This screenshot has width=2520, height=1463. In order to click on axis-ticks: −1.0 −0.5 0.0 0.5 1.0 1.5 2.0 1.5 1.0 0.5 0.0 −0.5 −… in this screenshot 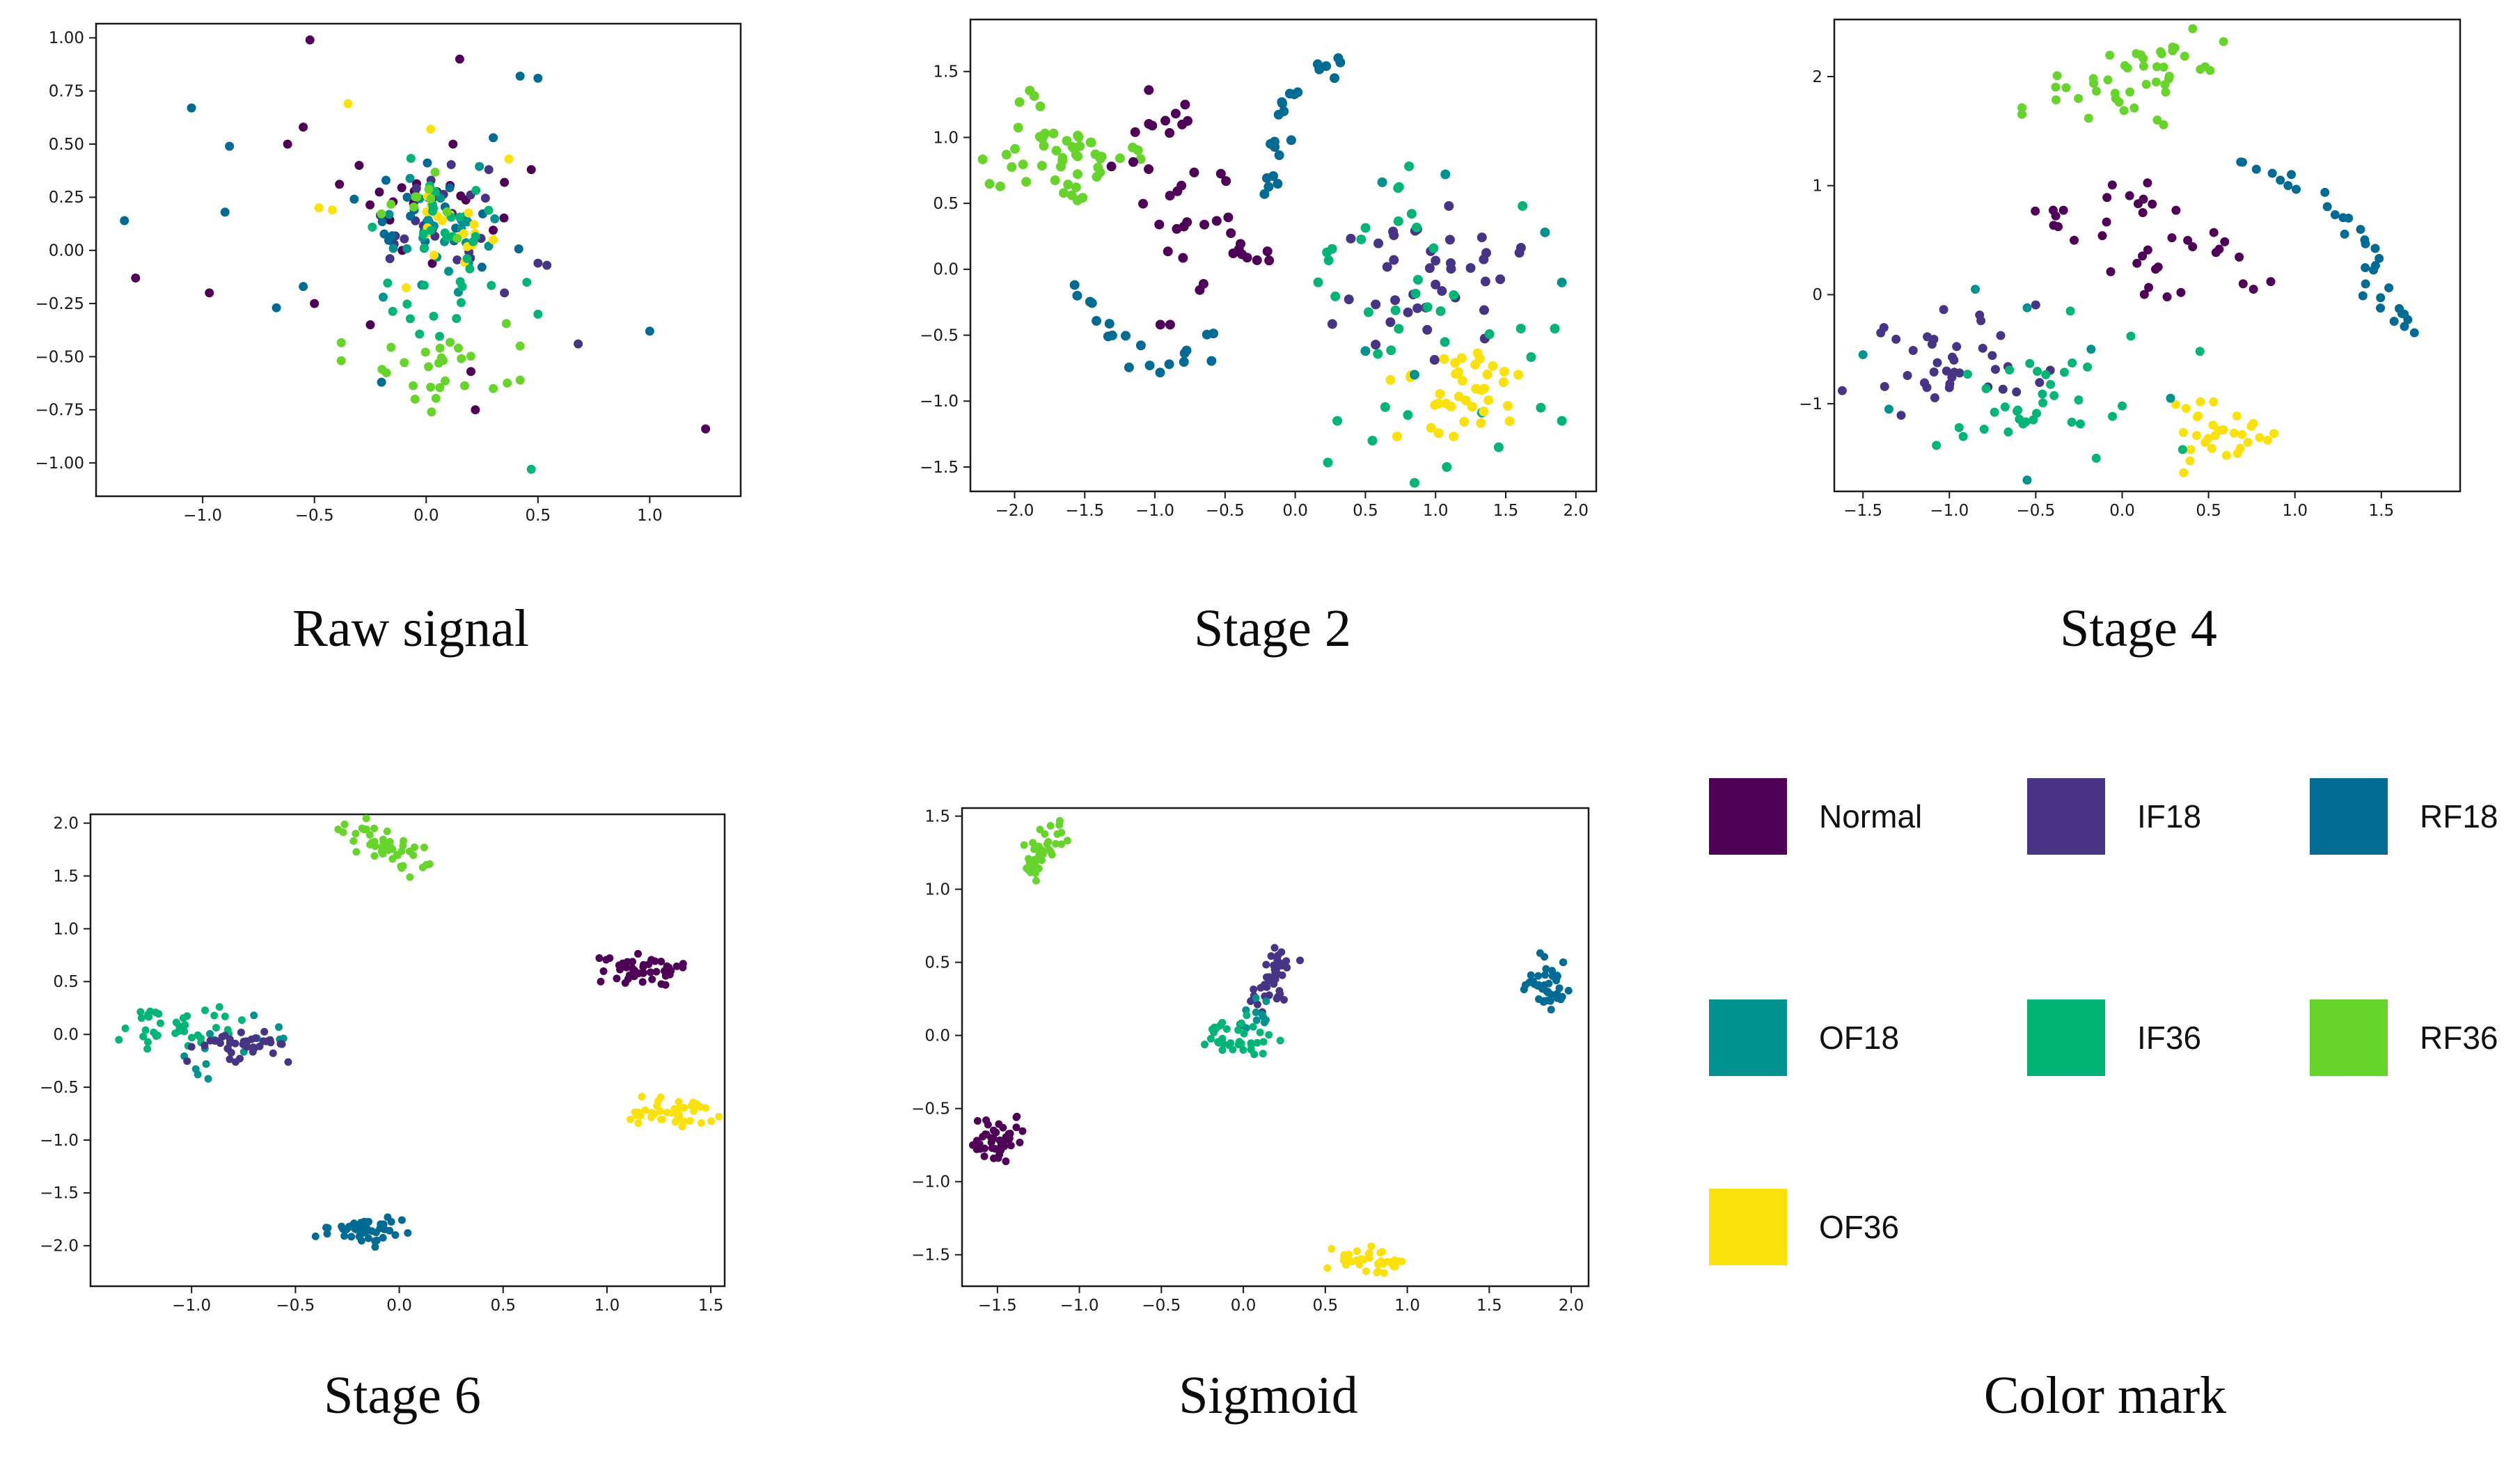, I will do `click(382, 1064)`.